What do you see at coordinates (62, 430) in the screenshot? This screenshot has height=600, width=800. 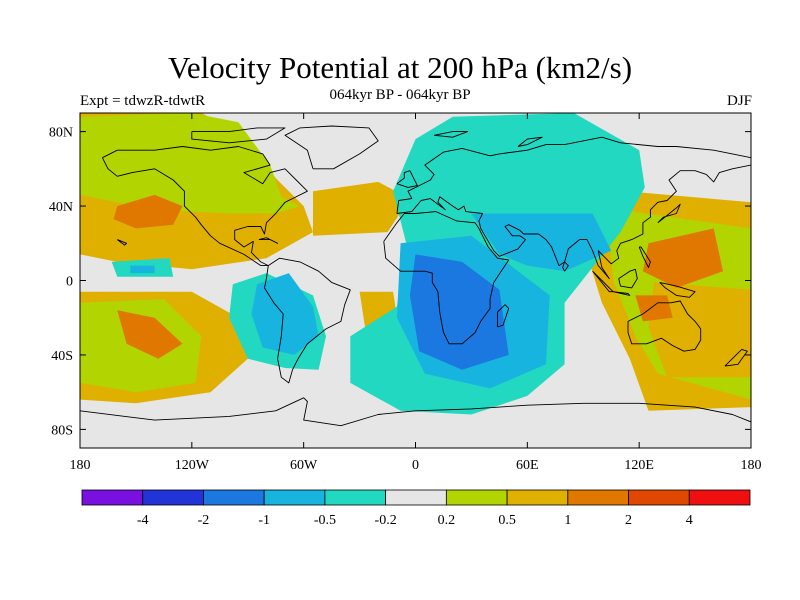 I see `lat-tick-label: 80S` at bounding box center [62, 430].